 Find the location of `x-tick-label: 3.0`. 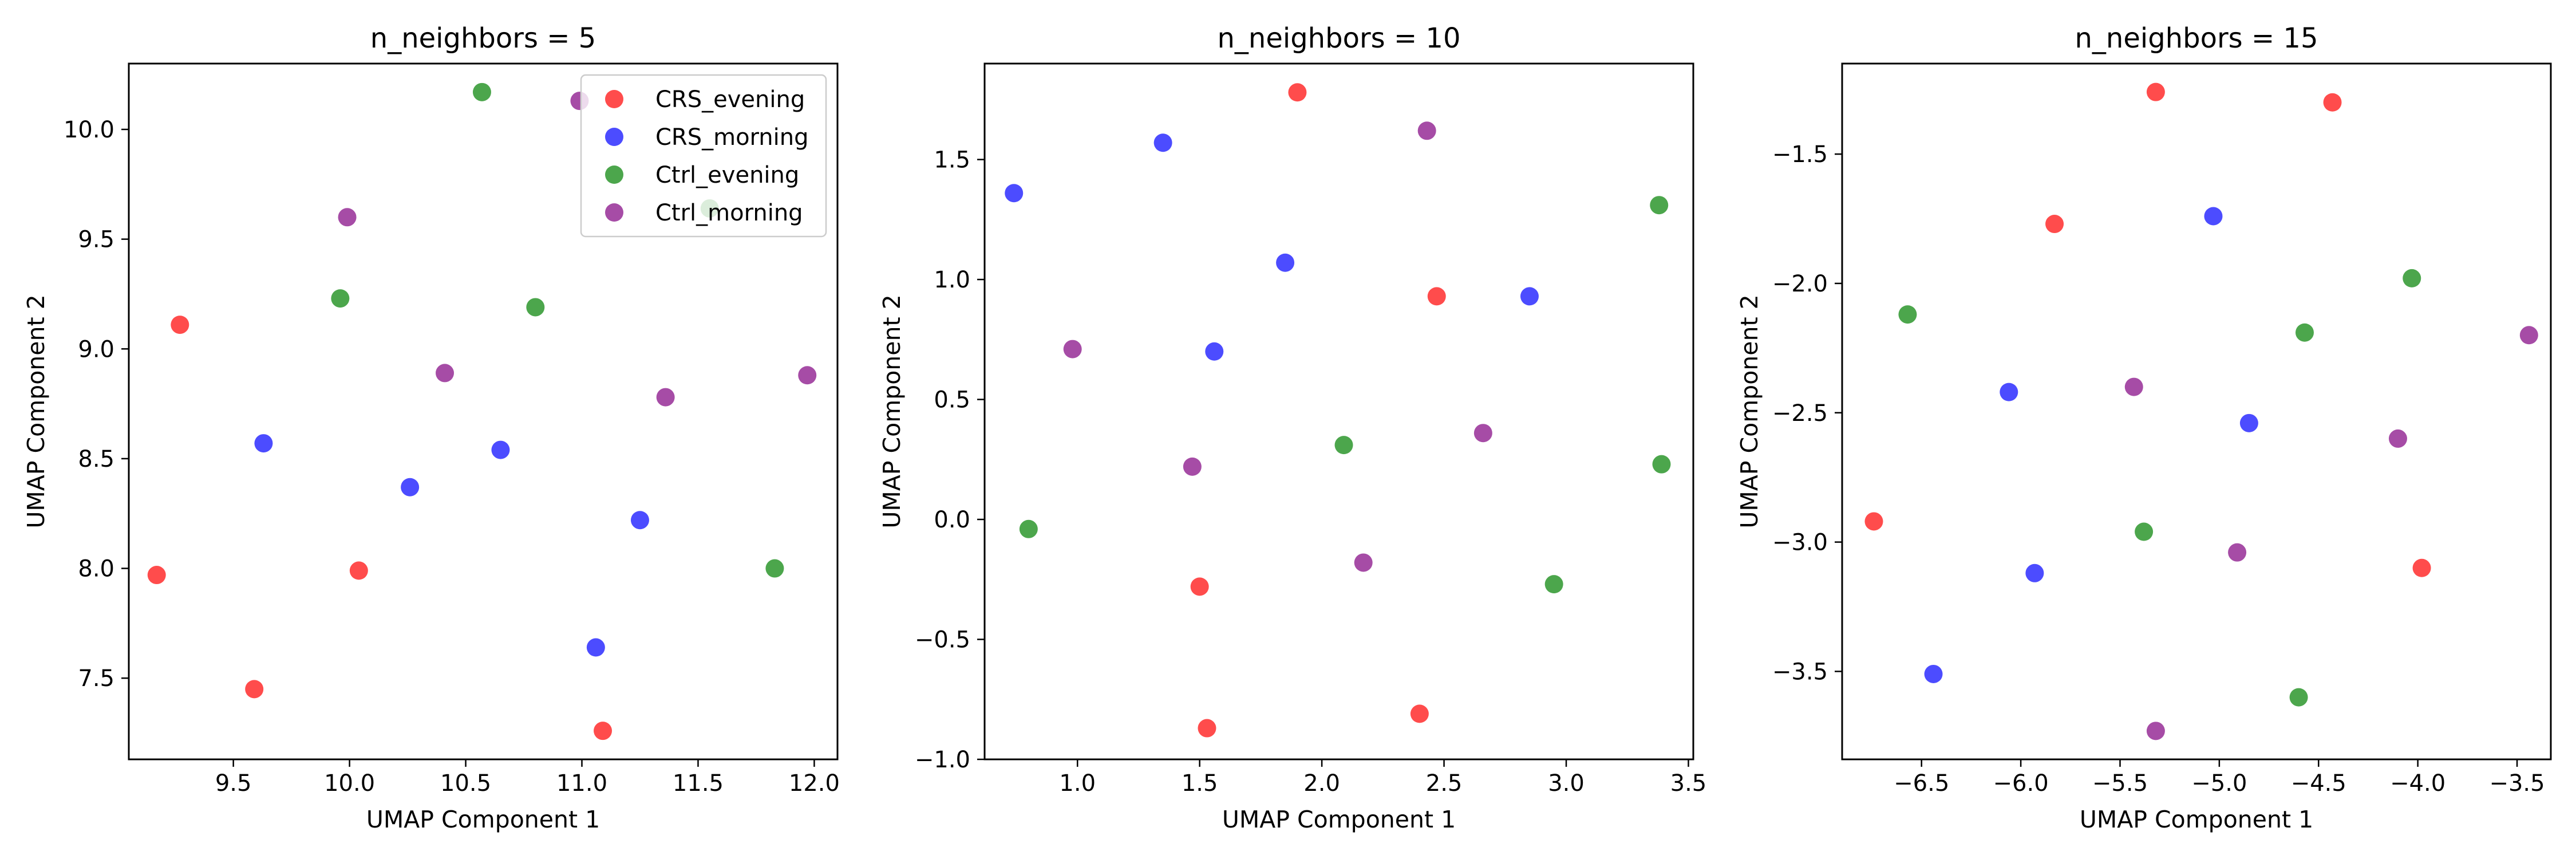

x-tick-label: 3.0 is located at coordinates (1566, 783).